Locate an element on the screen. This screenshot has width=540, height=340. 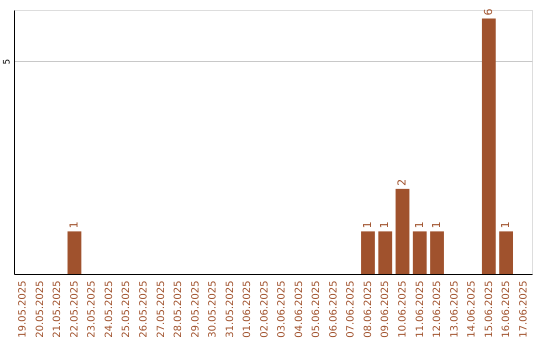
x-tick-label: 14.06.2025 is located at coordinates (472, 309).